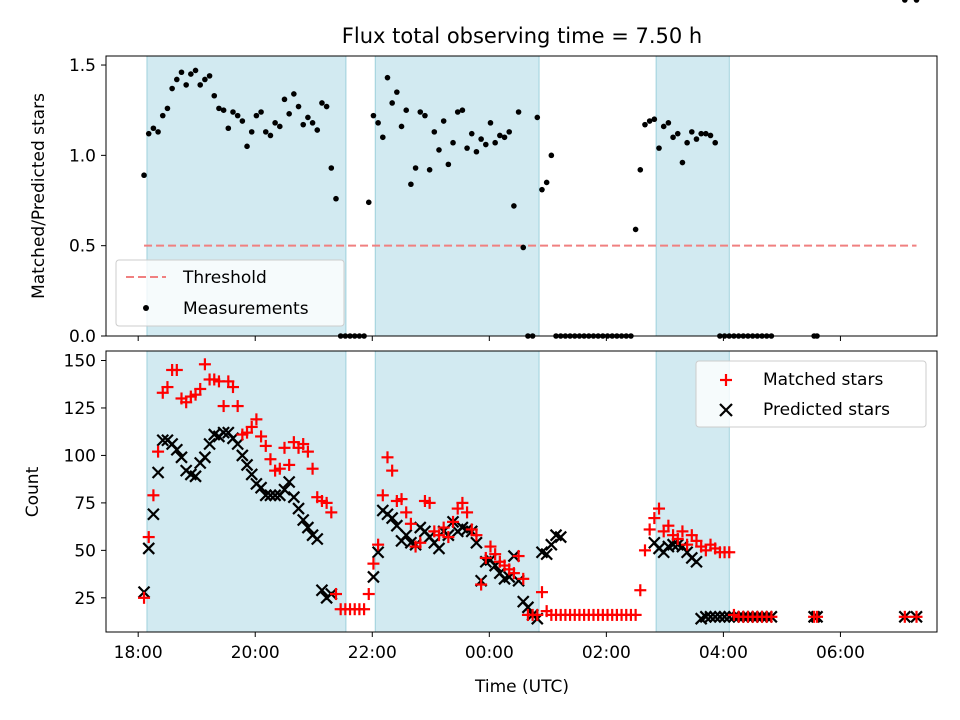 The image size is (960, 720). Describe the element at coordinates (230, 293) in the screenshot. I see `legend-frame-top` at that location.